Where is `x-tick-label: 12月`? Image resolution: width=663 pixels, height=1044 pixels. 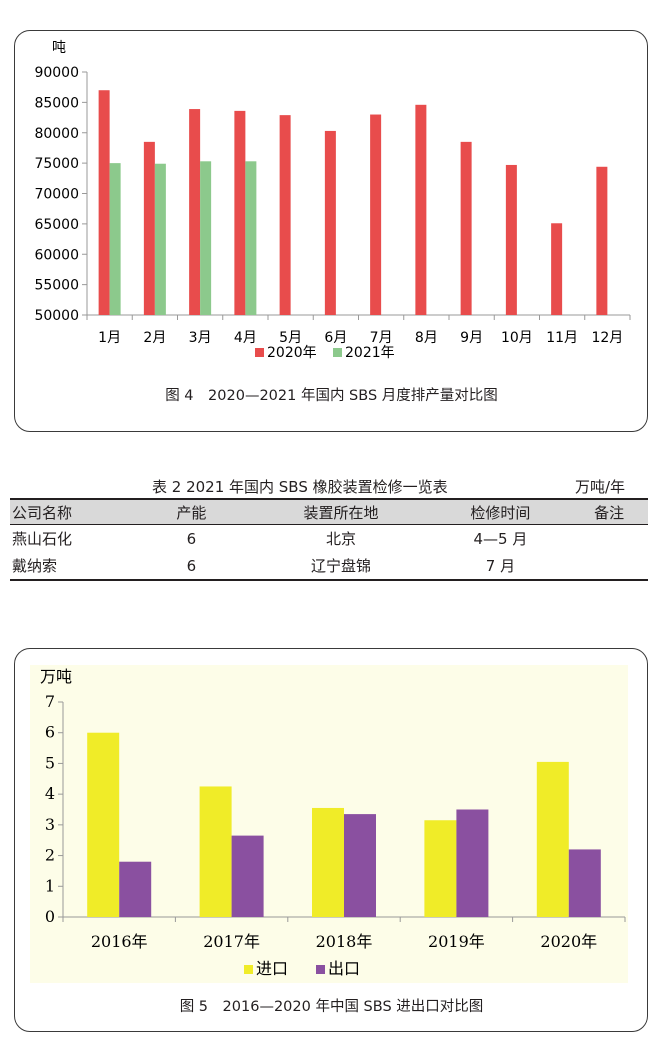
x-tick-label: 12月 is located at coordinates (607, 338).